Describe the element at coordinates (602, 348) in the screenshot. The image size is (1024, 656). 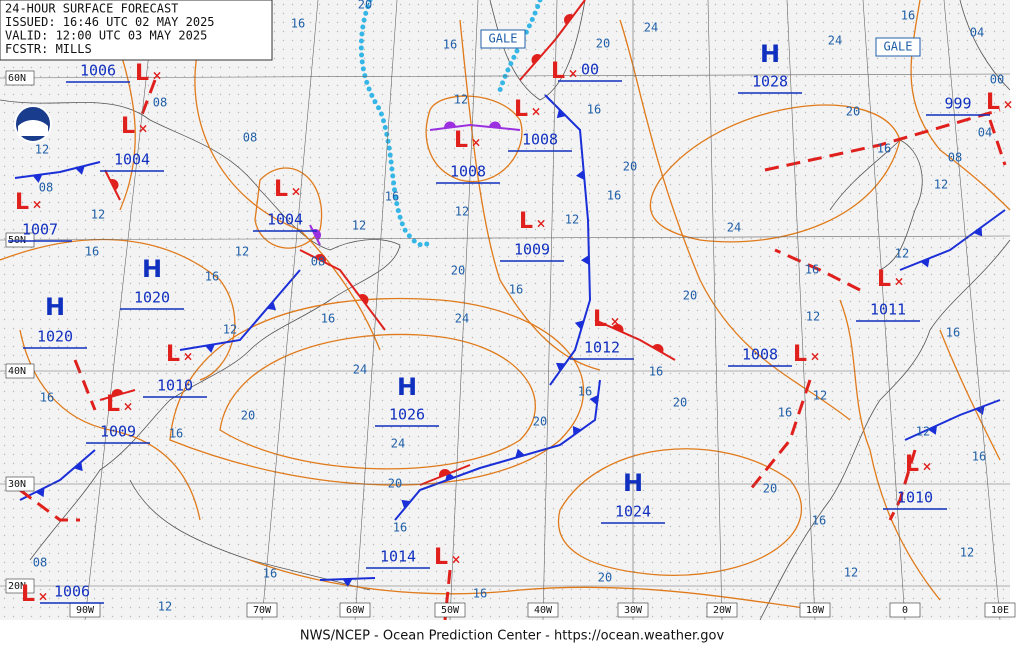
I see `pressure-label: 1012` at that location.